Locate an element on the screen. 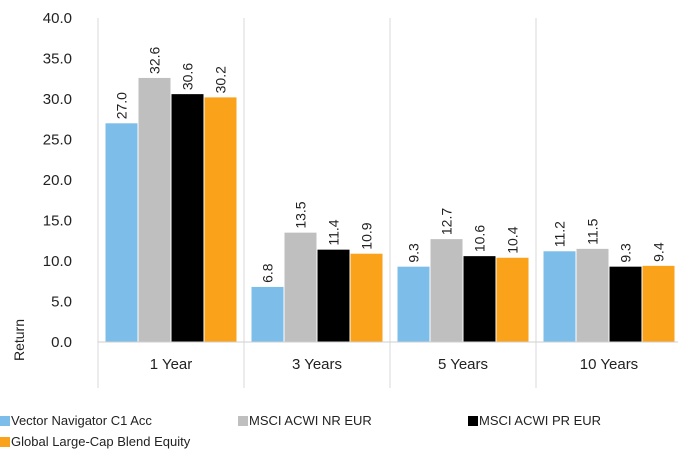  y-tick-label: 0.0 is located at coordinates (61, 342).